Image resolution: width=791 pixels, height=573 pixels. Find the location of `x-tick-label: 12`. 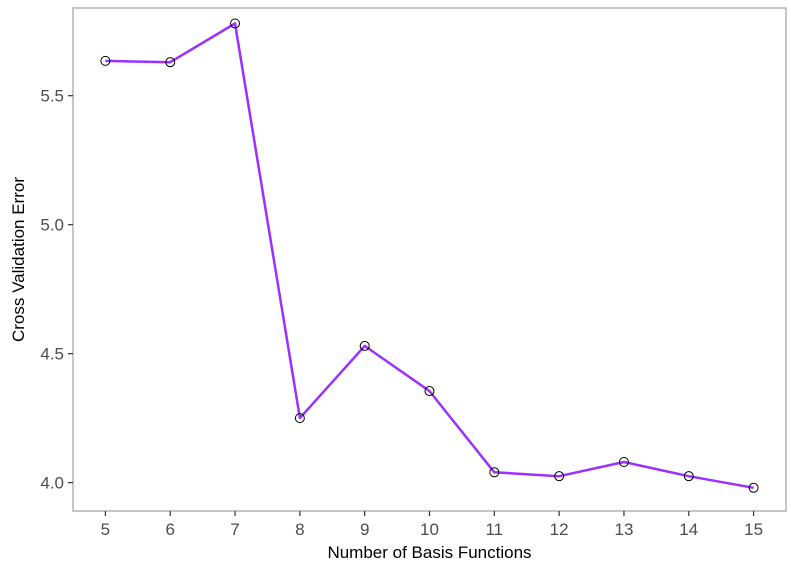

x-tick-label: 12 is located at coordinates (559, 529).